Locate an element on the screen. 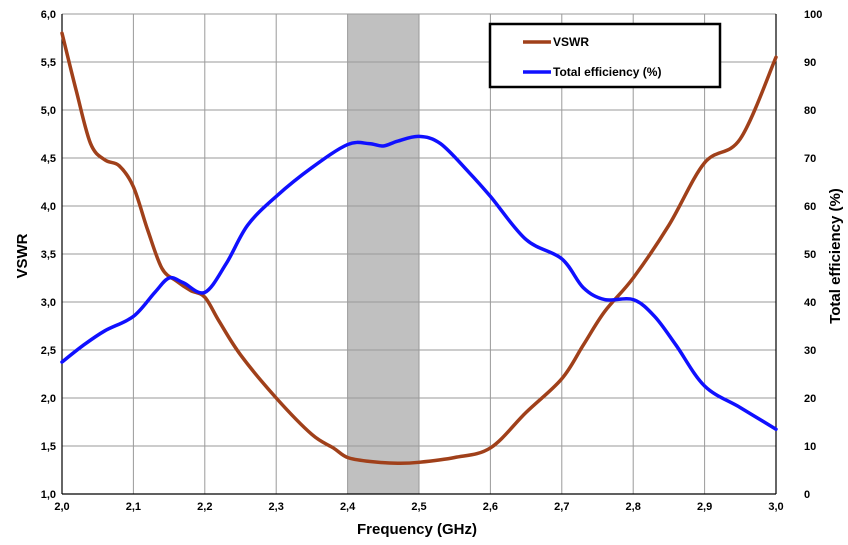 The width and height of the screenshot is (848, 545). legend: VSWR Total efficiency (%) is located at coordinates (605, 55).